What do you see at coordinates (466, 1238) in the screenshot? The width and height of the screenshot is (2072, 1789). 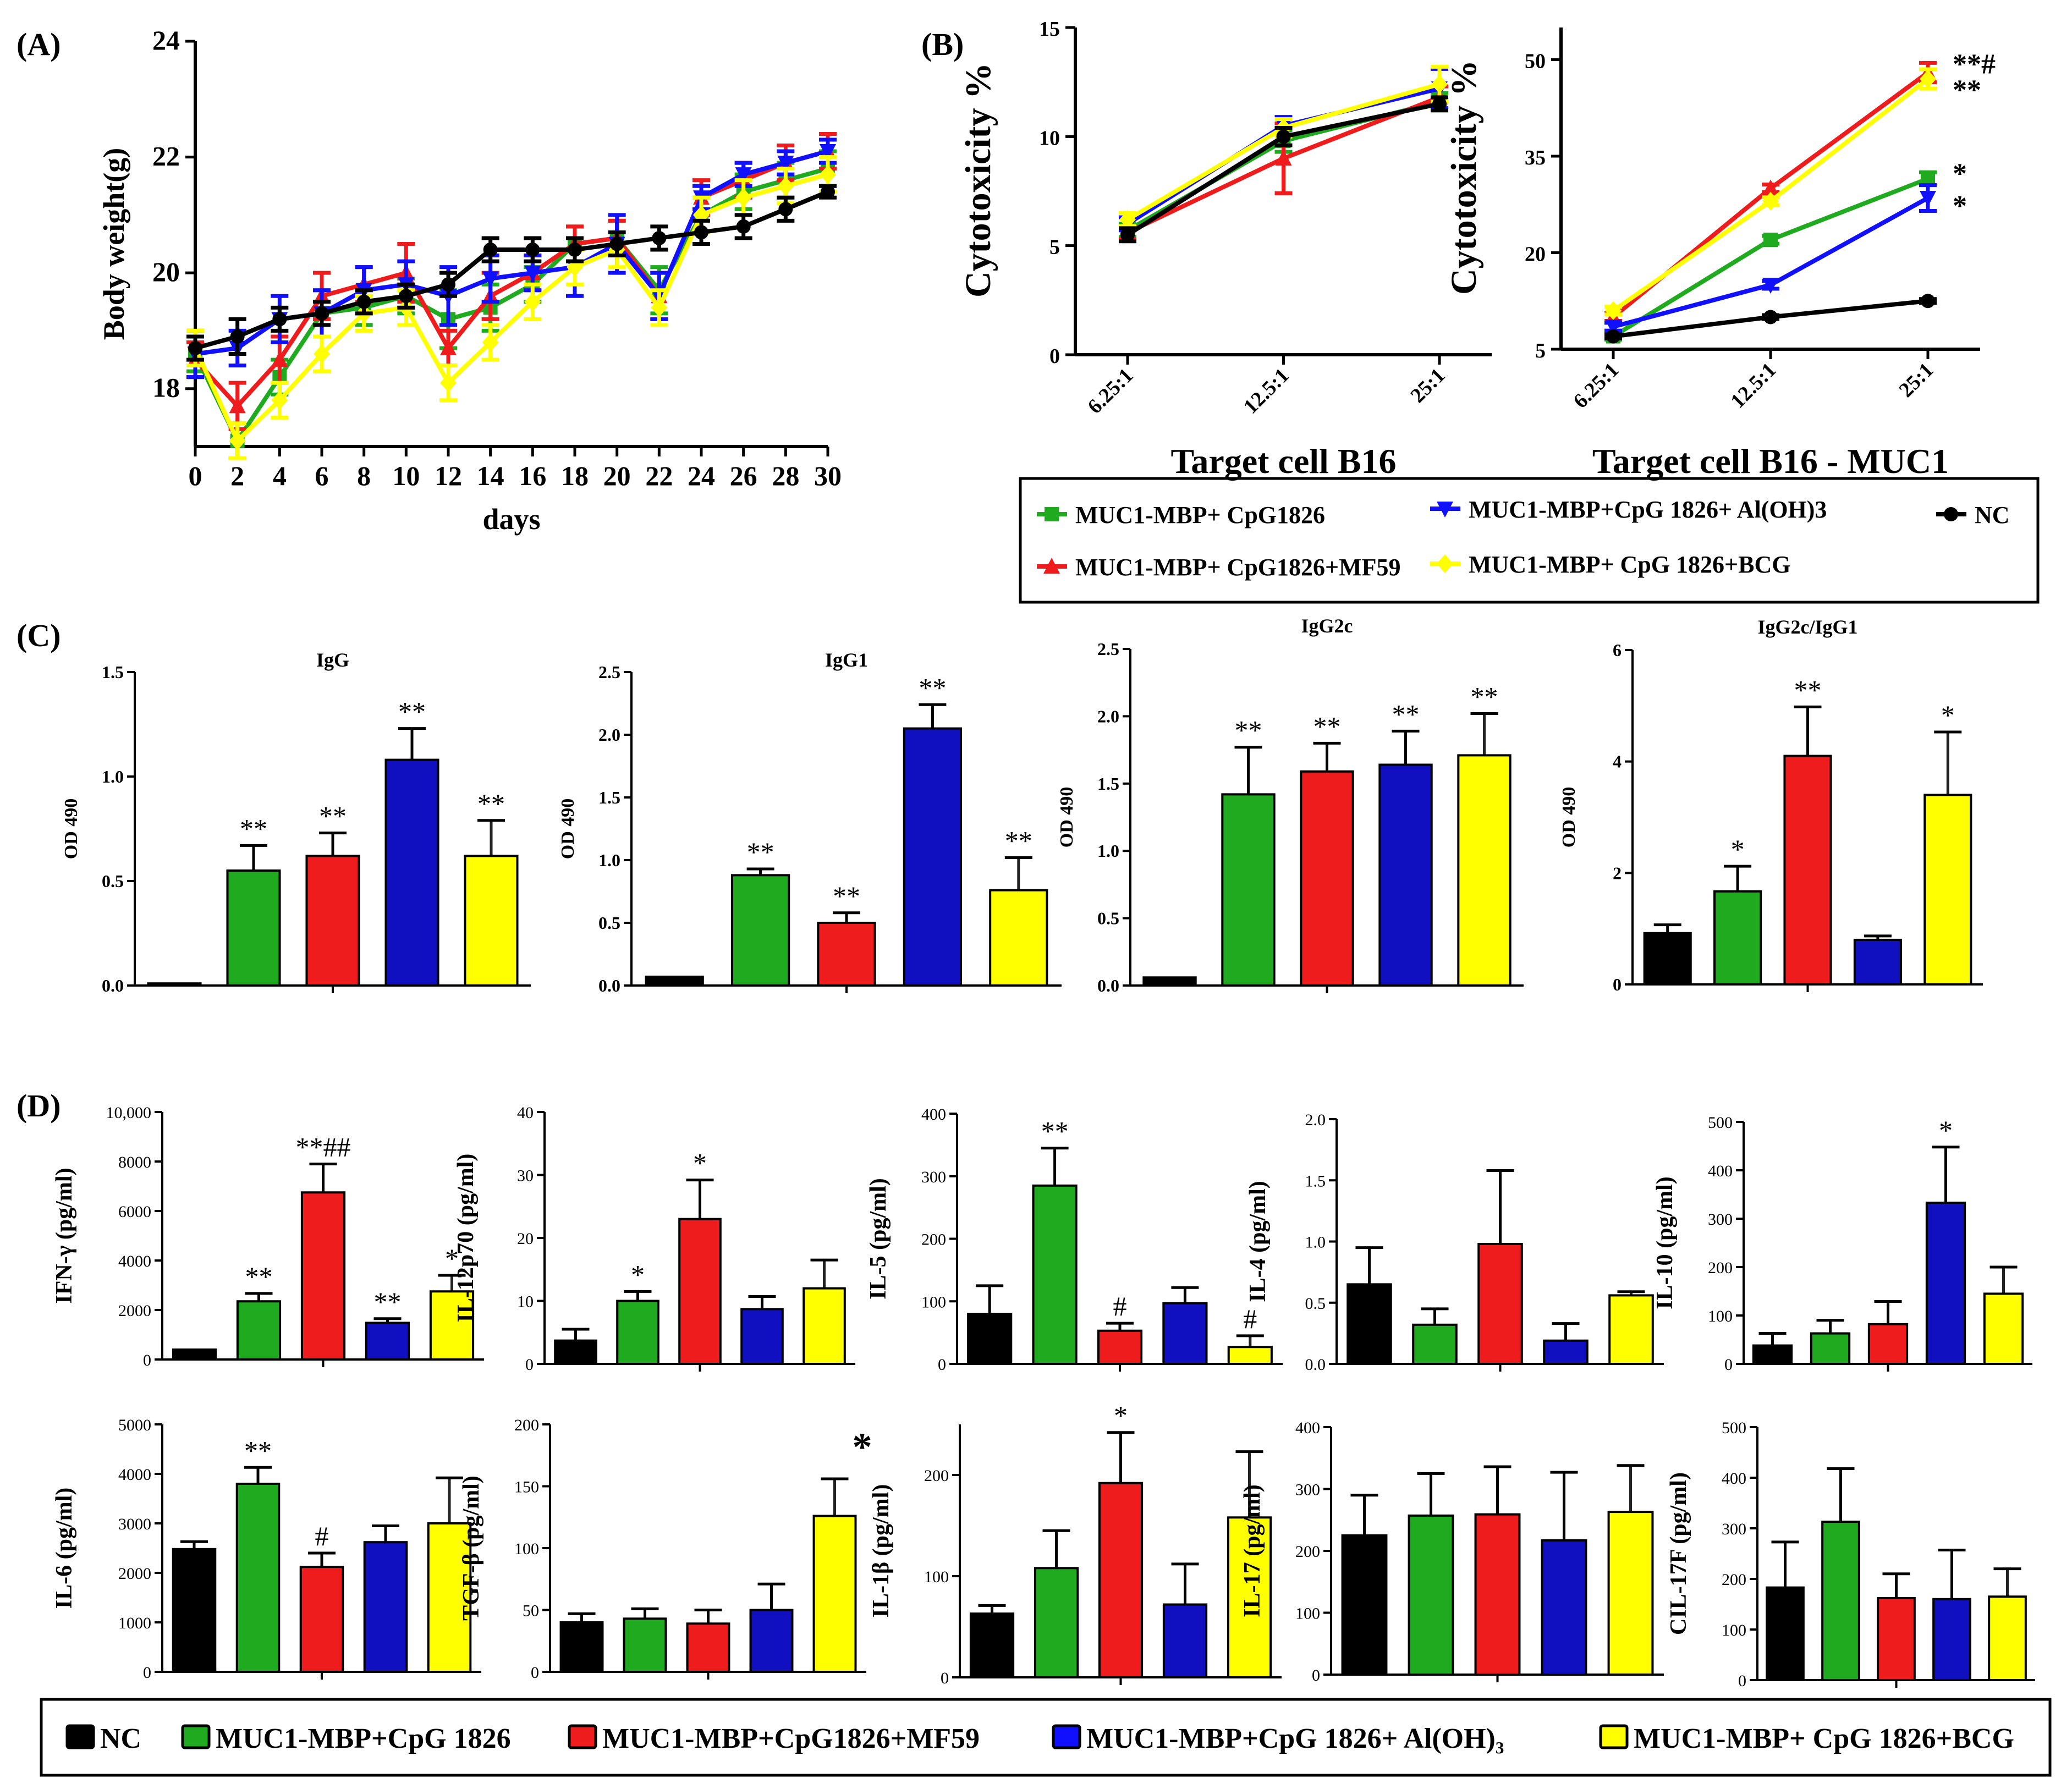 I see `y-axis-label: IL-12p70 (pg/ml)` at bounding box center [466, 1238].